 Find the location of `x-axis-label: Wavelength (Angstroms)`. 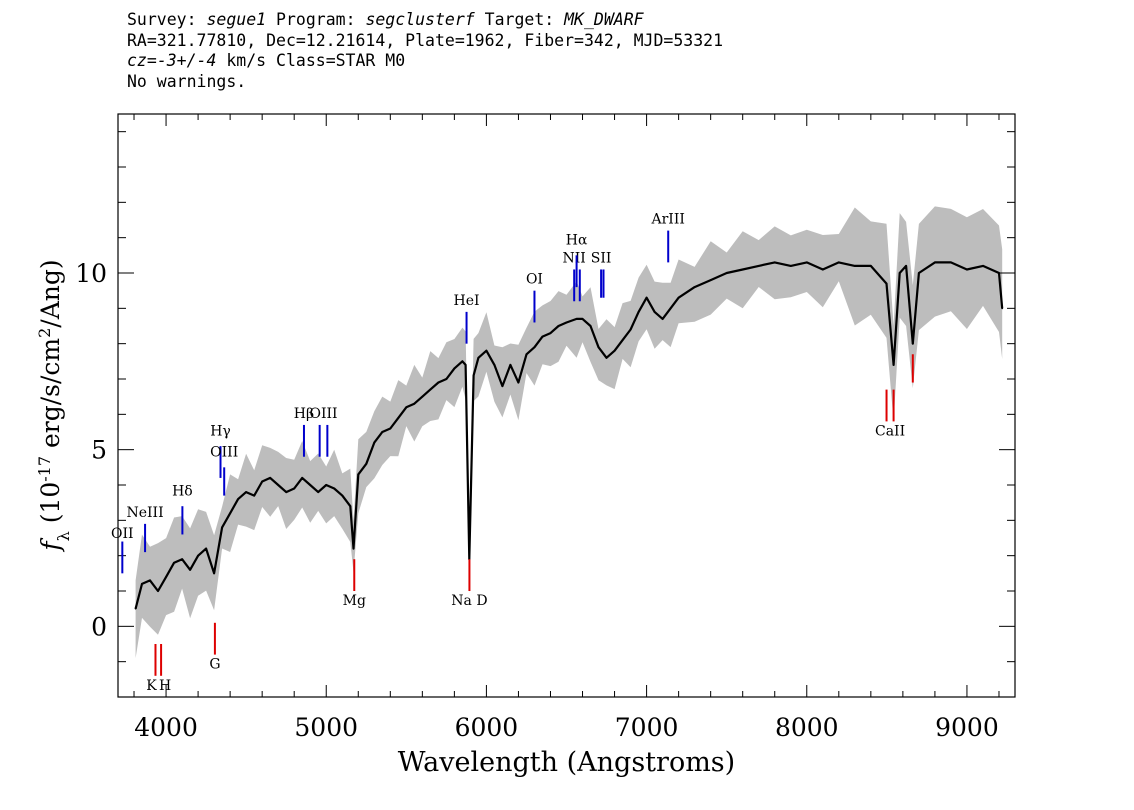

x-axis-label: Wavelength (Angstroms) is located at coordinates (566, 762).